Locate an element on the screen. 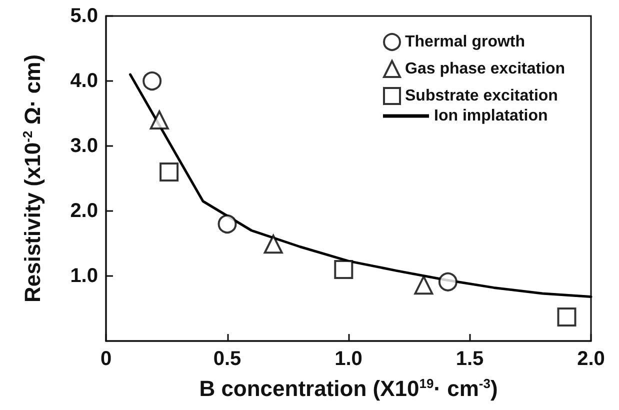 This screenshot has height=410, width=619. y-tick-label: 3.0 is located at coordinates (84, 146).